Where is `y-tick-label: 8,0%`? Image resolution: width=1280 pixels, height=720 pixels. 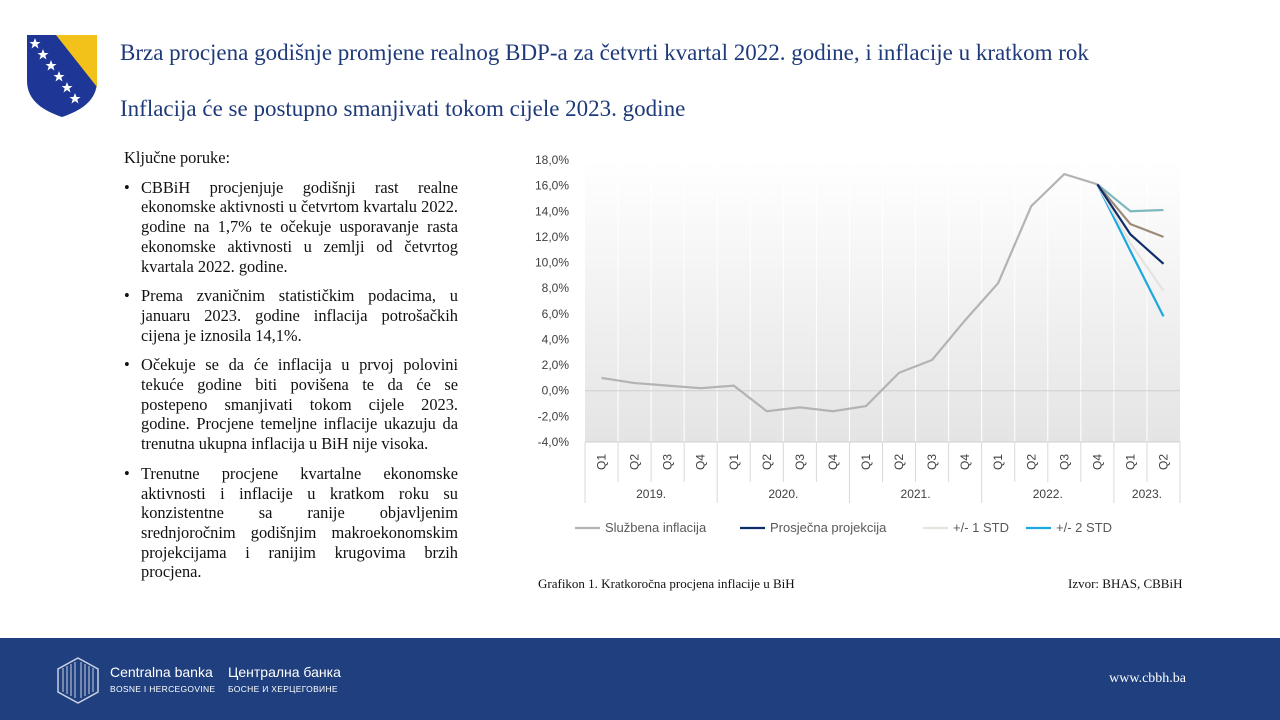 y-tick-label: 8,0% is located at coordinates (556, 288).